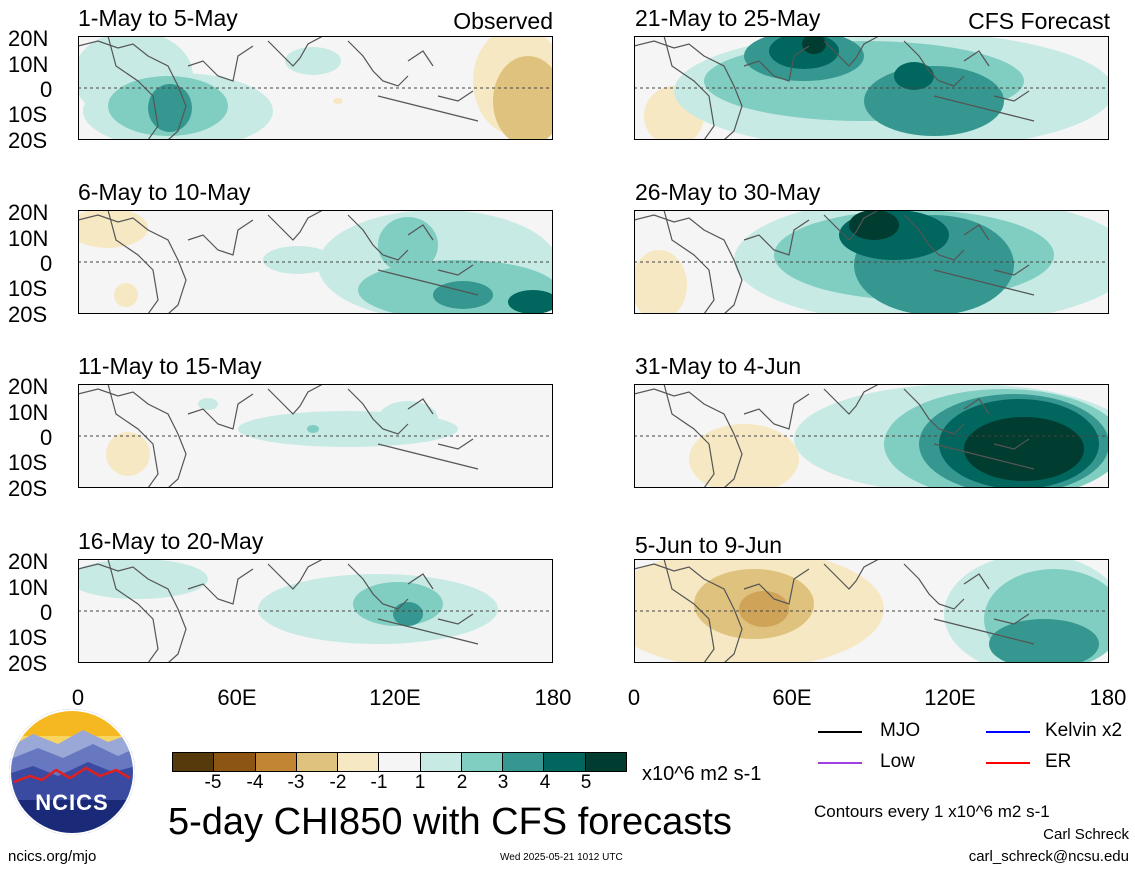 The image size is (1135, 872). What do you see at coordinates (586, 782) in the screenshot?
I see `colorbar-tick: 5` at bounding box center [586, 782].